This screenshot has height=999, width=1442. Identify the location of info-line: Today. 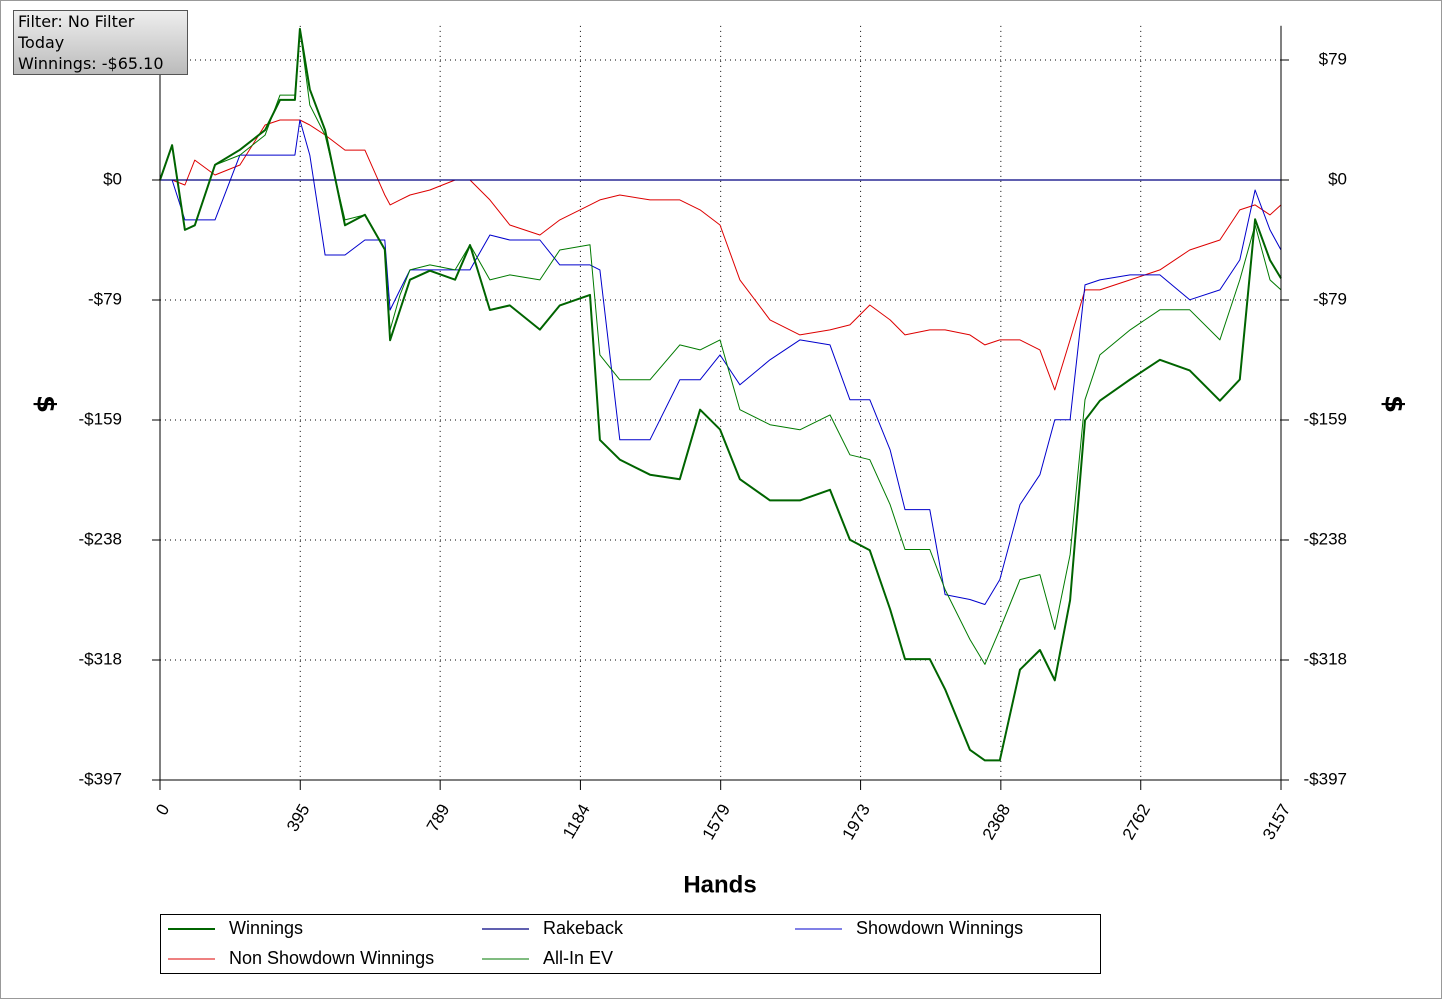
(41, 42).